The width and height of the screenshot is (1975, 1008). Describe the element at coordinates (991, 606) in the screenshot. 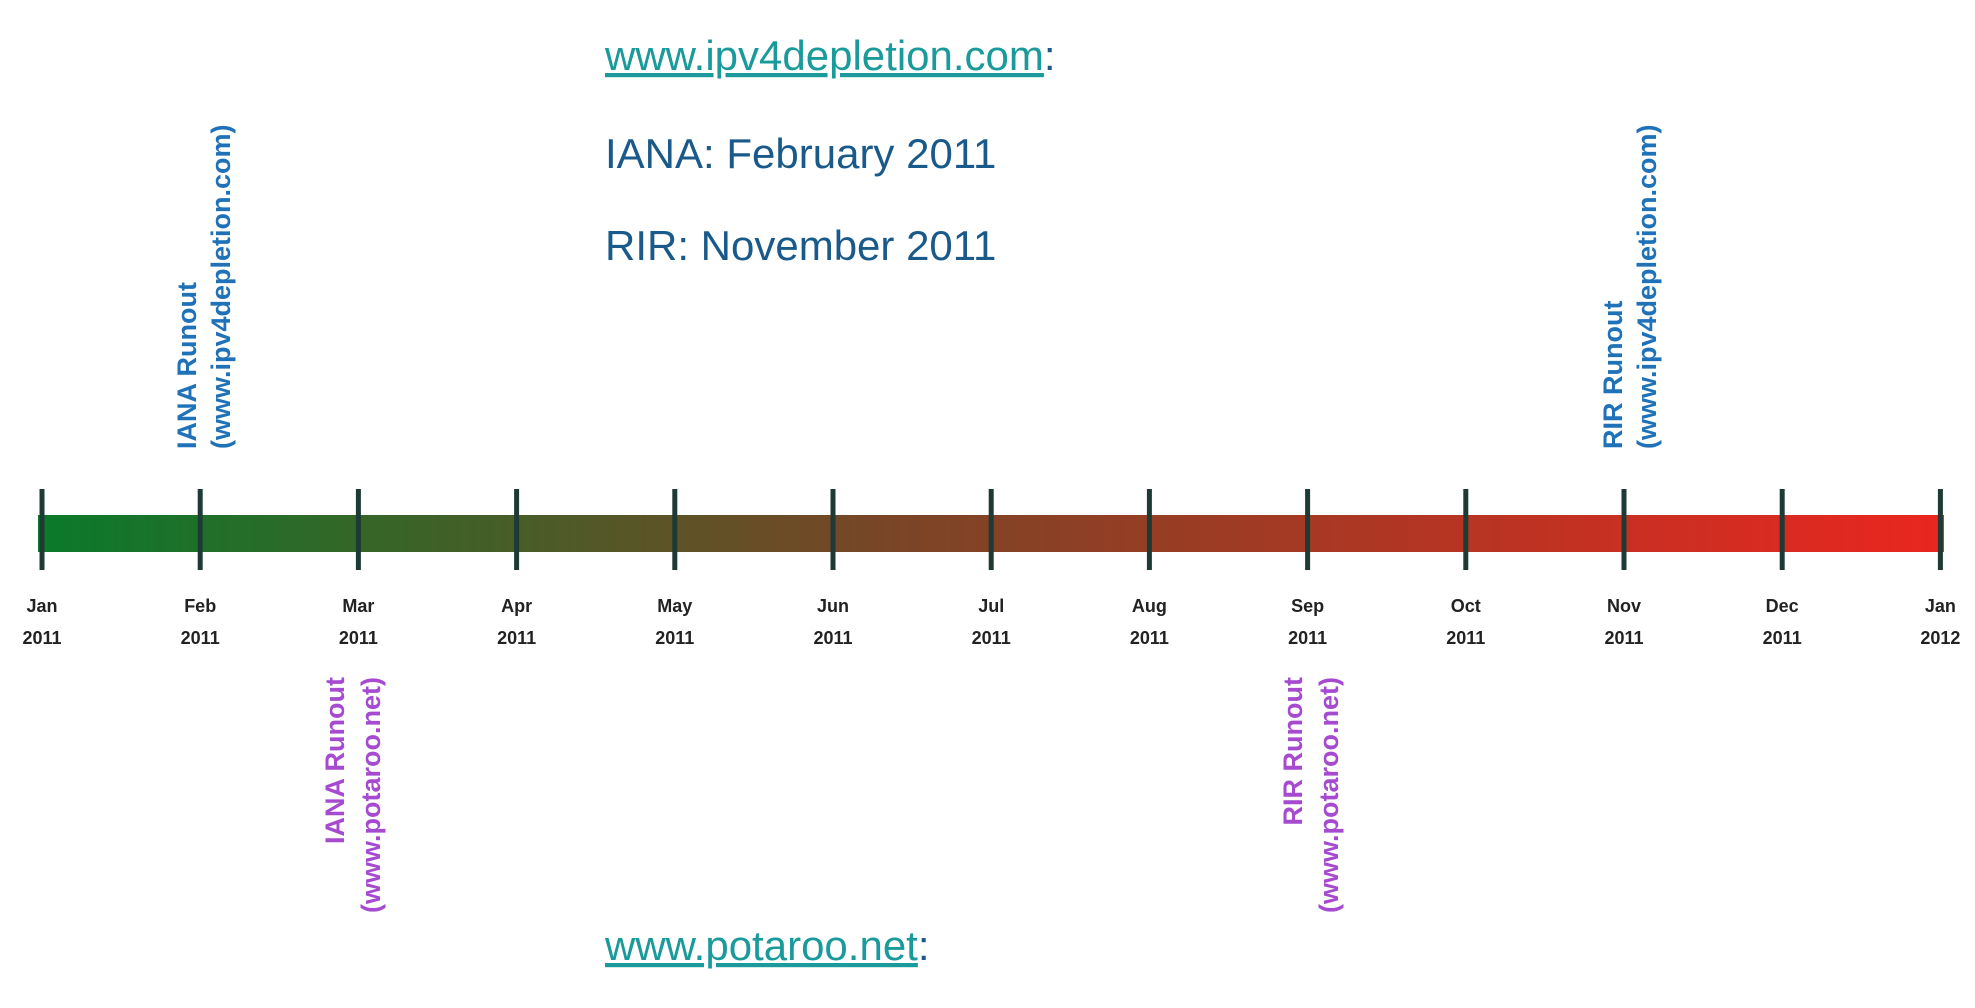

I see `month-label: Jul` at that location.